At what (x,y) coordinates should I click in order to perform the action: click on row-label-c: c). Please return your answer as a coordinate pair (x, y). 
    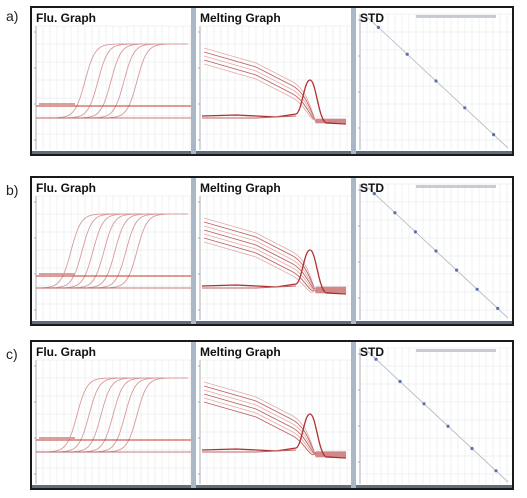
    Looking at the image, I should click on (12, 354).